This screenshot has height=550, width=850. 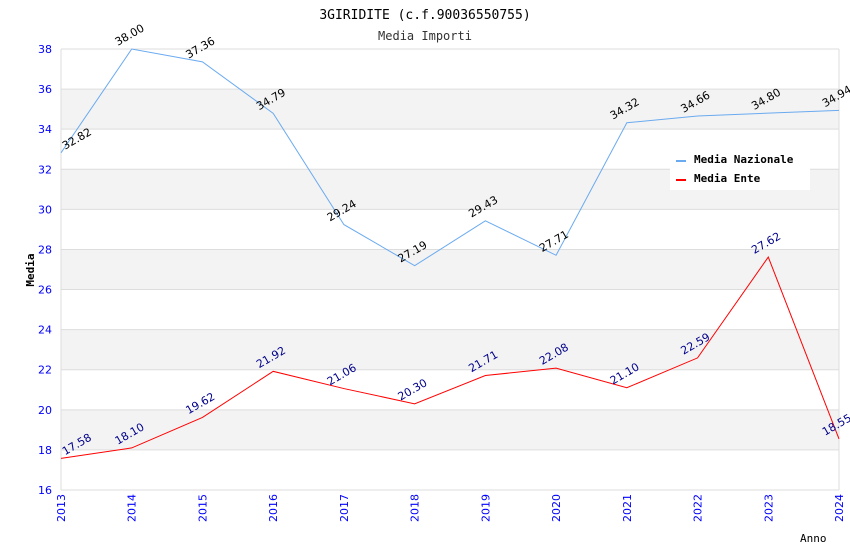 I want to click on y-tick-label: 34, so click(x=45, y=129).